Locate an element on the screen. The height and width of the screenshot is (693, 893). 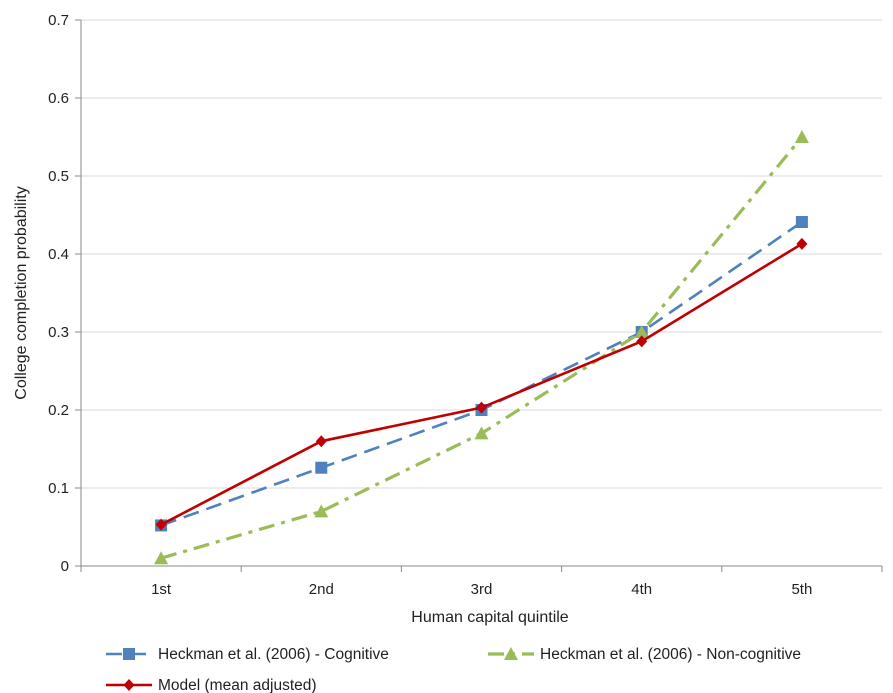
x-tick-label: 4th is located at coordinates (641, 589).